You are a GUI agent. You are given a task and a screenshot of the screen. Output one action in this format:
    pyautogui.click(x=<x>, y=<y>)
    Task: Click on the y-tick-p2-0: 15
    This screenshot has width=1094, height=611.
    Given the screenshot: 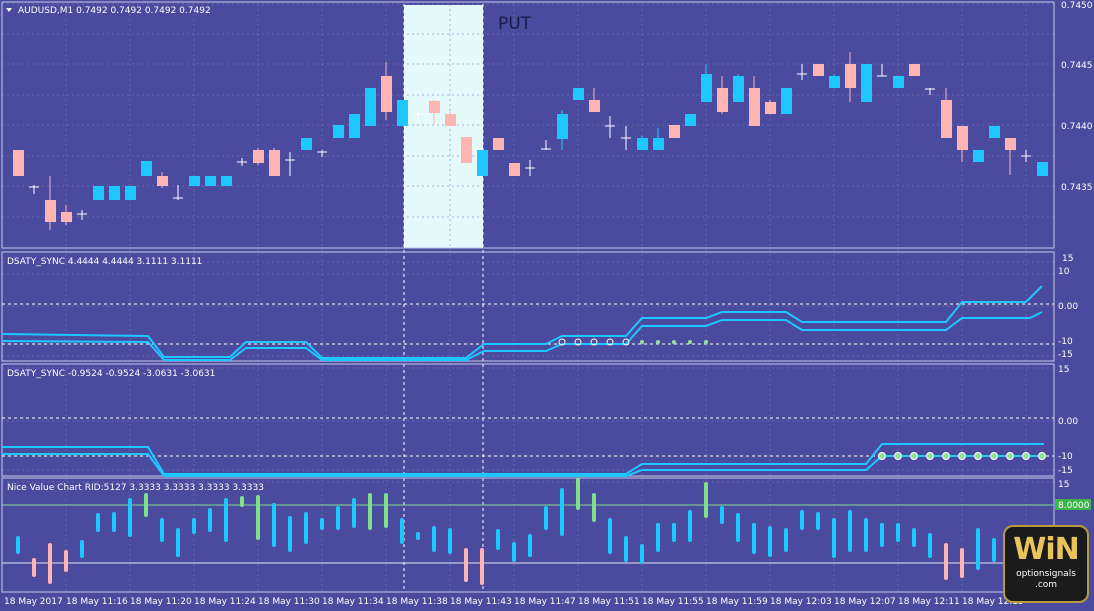 What is the action you would take?
    pyautogui.click(x=1067, y=259)
    